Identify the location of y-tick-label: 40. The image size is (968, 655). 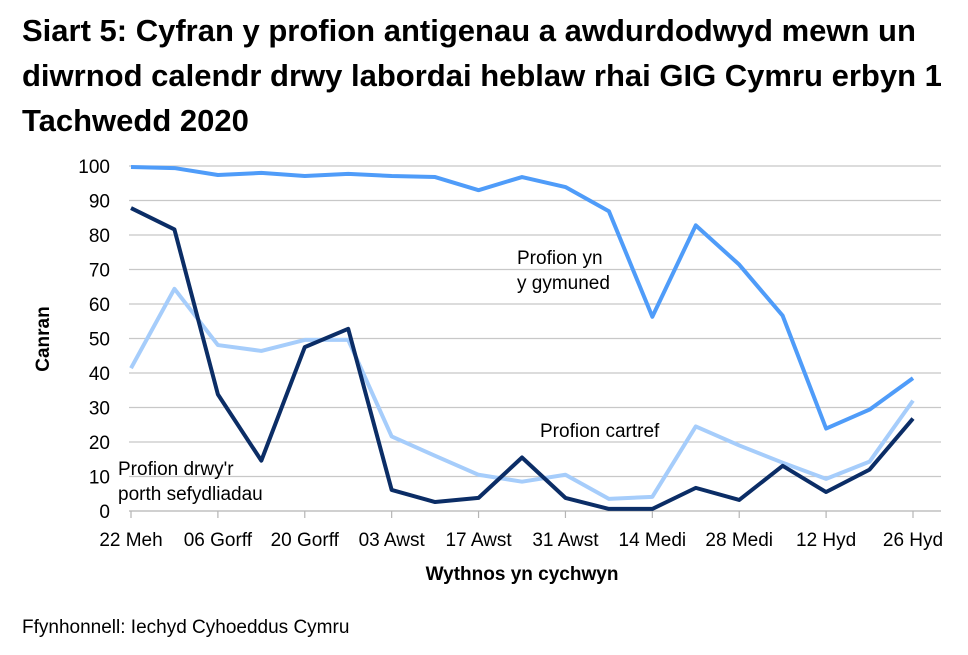
(99, 374).